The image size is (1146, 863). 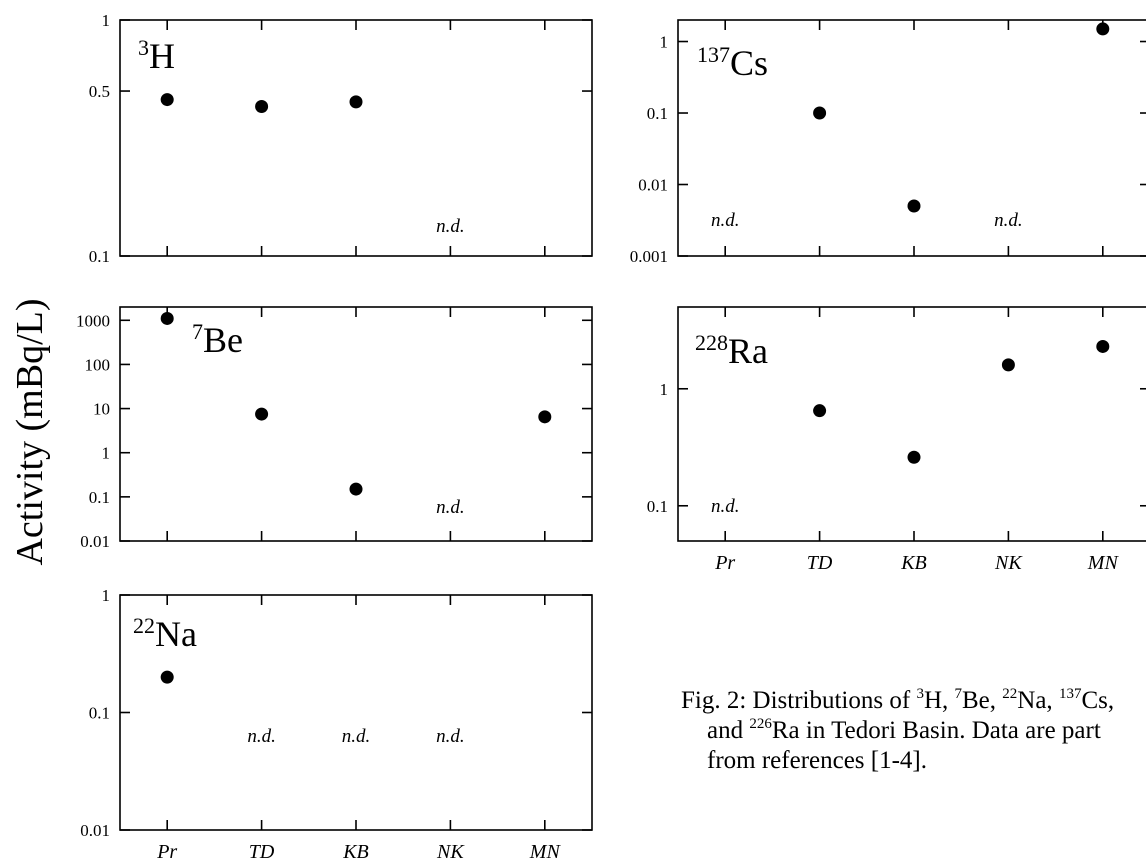 I want to click on y-tick-label: 100, so click(x=98, y=364).